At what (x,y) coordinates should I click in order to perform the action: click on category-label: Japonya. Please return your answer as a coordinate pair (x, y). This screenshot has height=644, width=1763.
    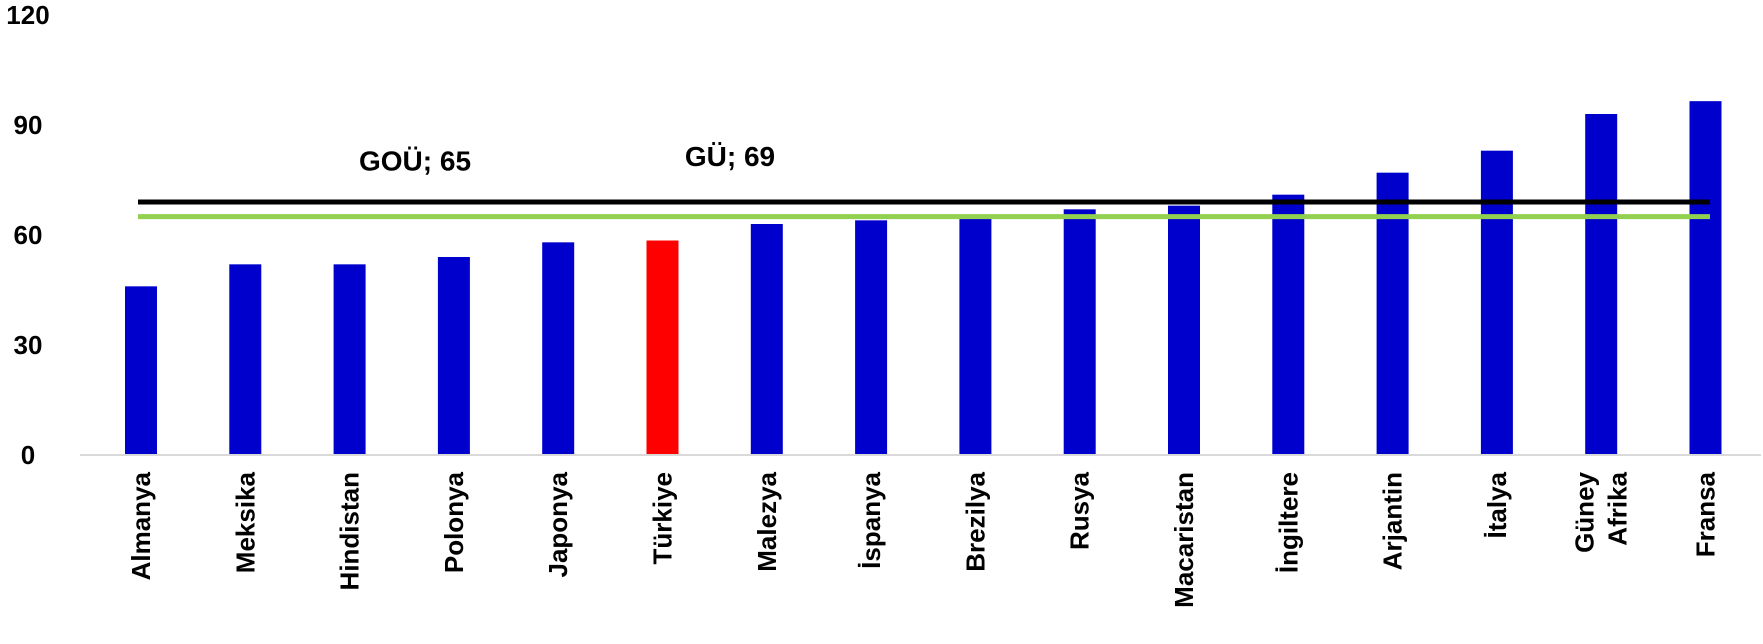
    Looking at the image, I should click on (558, 524).